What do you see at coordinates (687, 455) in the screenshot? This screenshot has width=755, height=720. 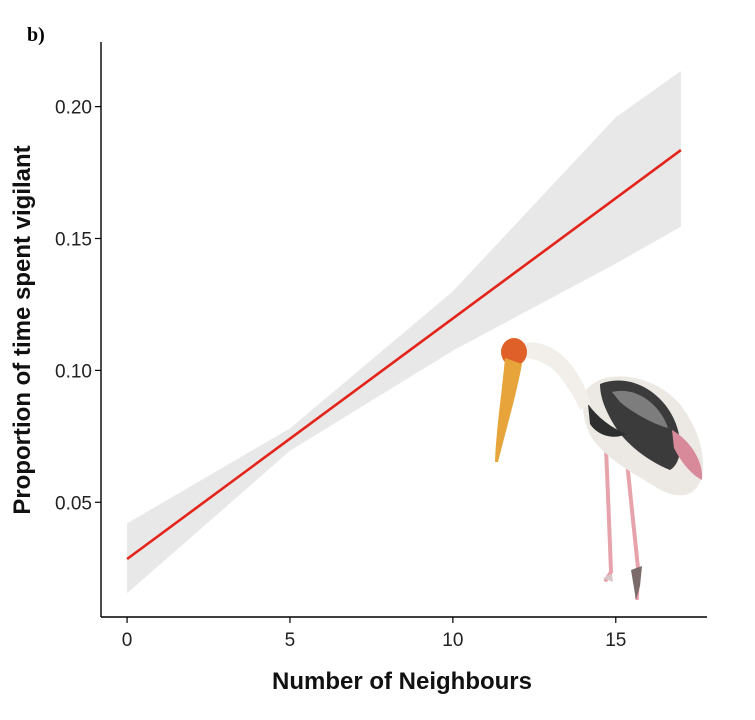 I see `stork-tail-pink` at bounding box center [687, 455].